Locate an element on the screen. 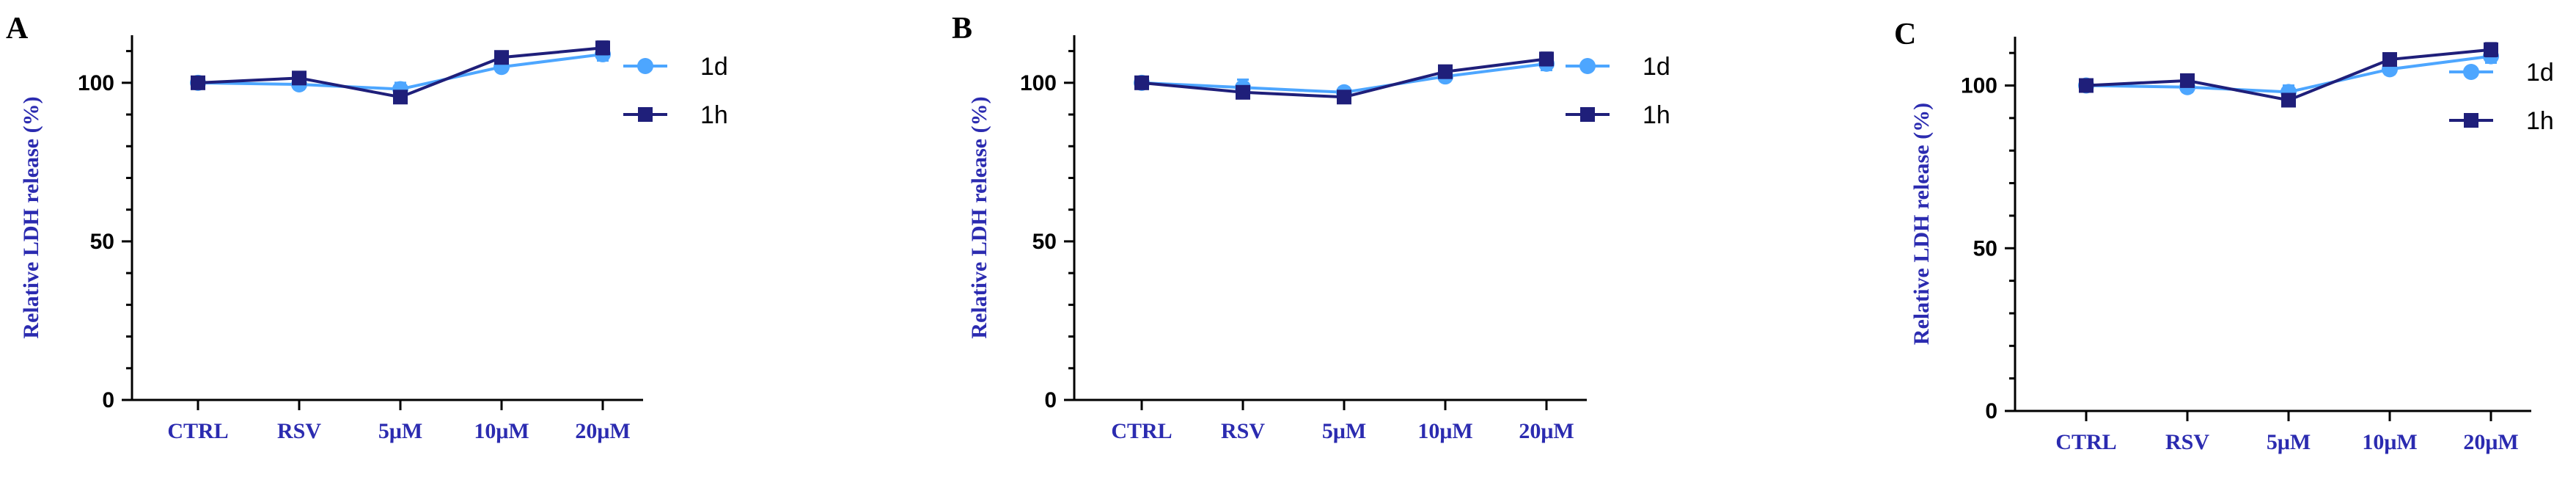  panel-label: C is located at coordinates (1905, 34).